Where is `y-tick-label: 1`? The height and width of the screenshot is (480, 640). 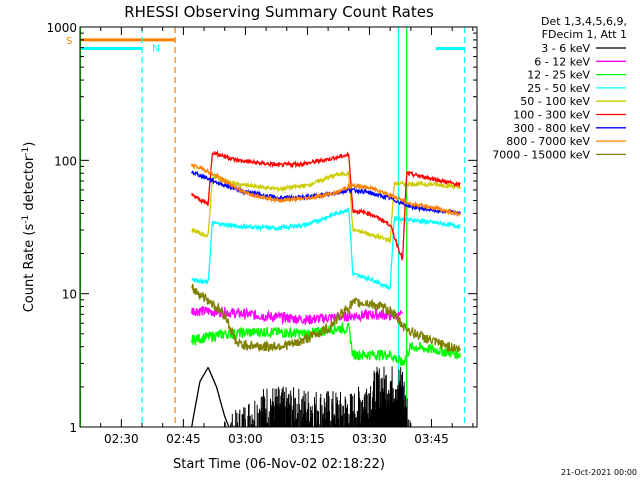 y-tick-label: 1 is located at coordinates (73, 428).